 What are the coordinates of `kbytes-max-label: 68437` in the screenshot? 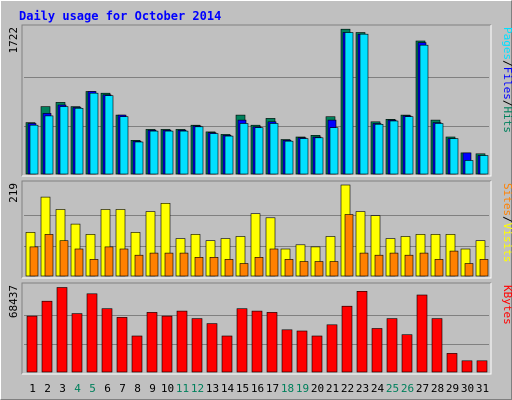 It's located at (13, 301).